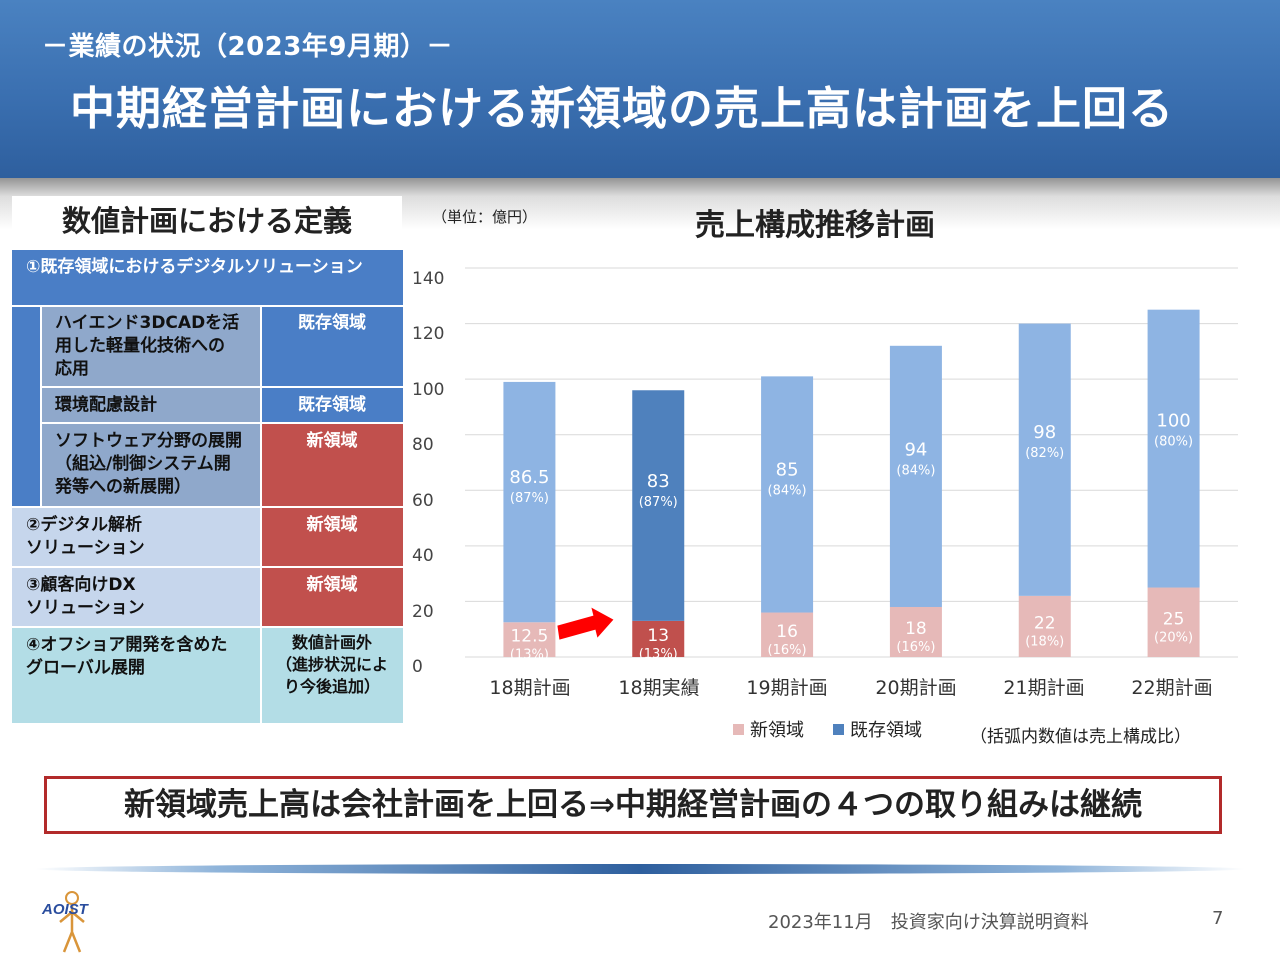 The image size is (1280, 960). Describe the element at coordinates (838, 729) in the screenshot. I see `legend-swatch-existing` at that location.